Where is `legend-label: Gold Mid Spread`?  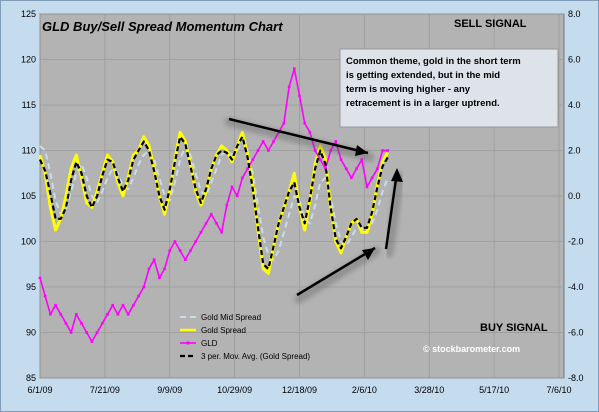 legend-label: Gold Mid Spread is located at coordinates (231, 317).